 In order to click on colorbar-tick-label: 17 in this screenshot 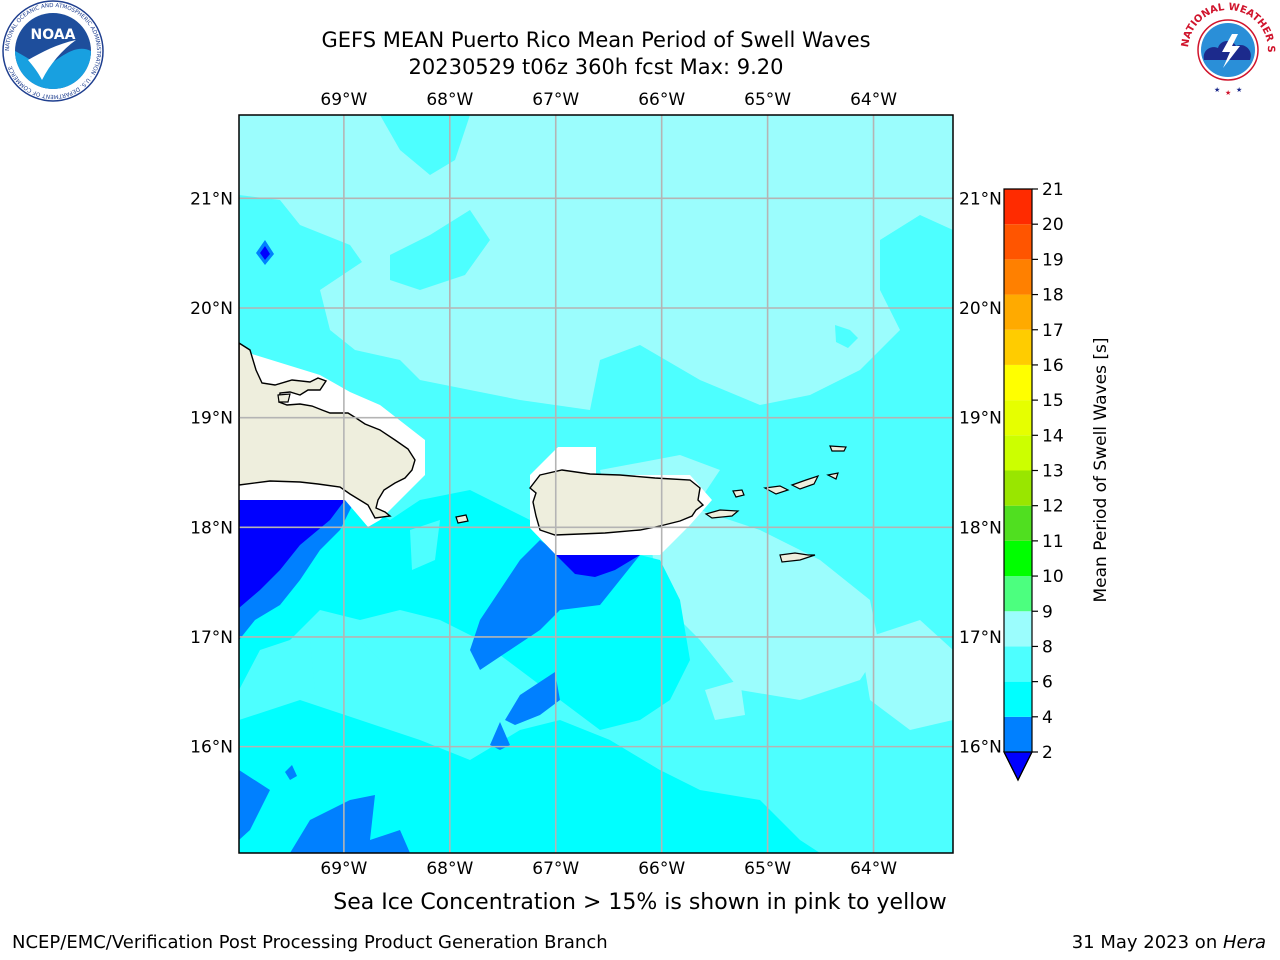, I will do `click(1053, 331)`.